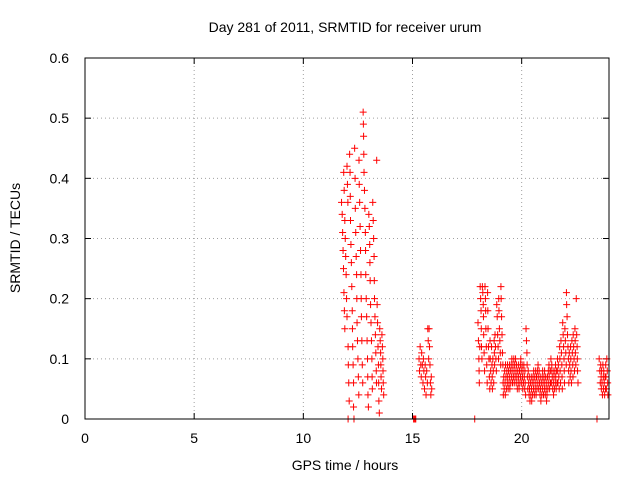 The width and height of the screenshot is (640, 480). What do you see at coordinates (60, 58) in the screenshot?
I see `y-tick-label: 0.6` at bounding box center [60, 58].